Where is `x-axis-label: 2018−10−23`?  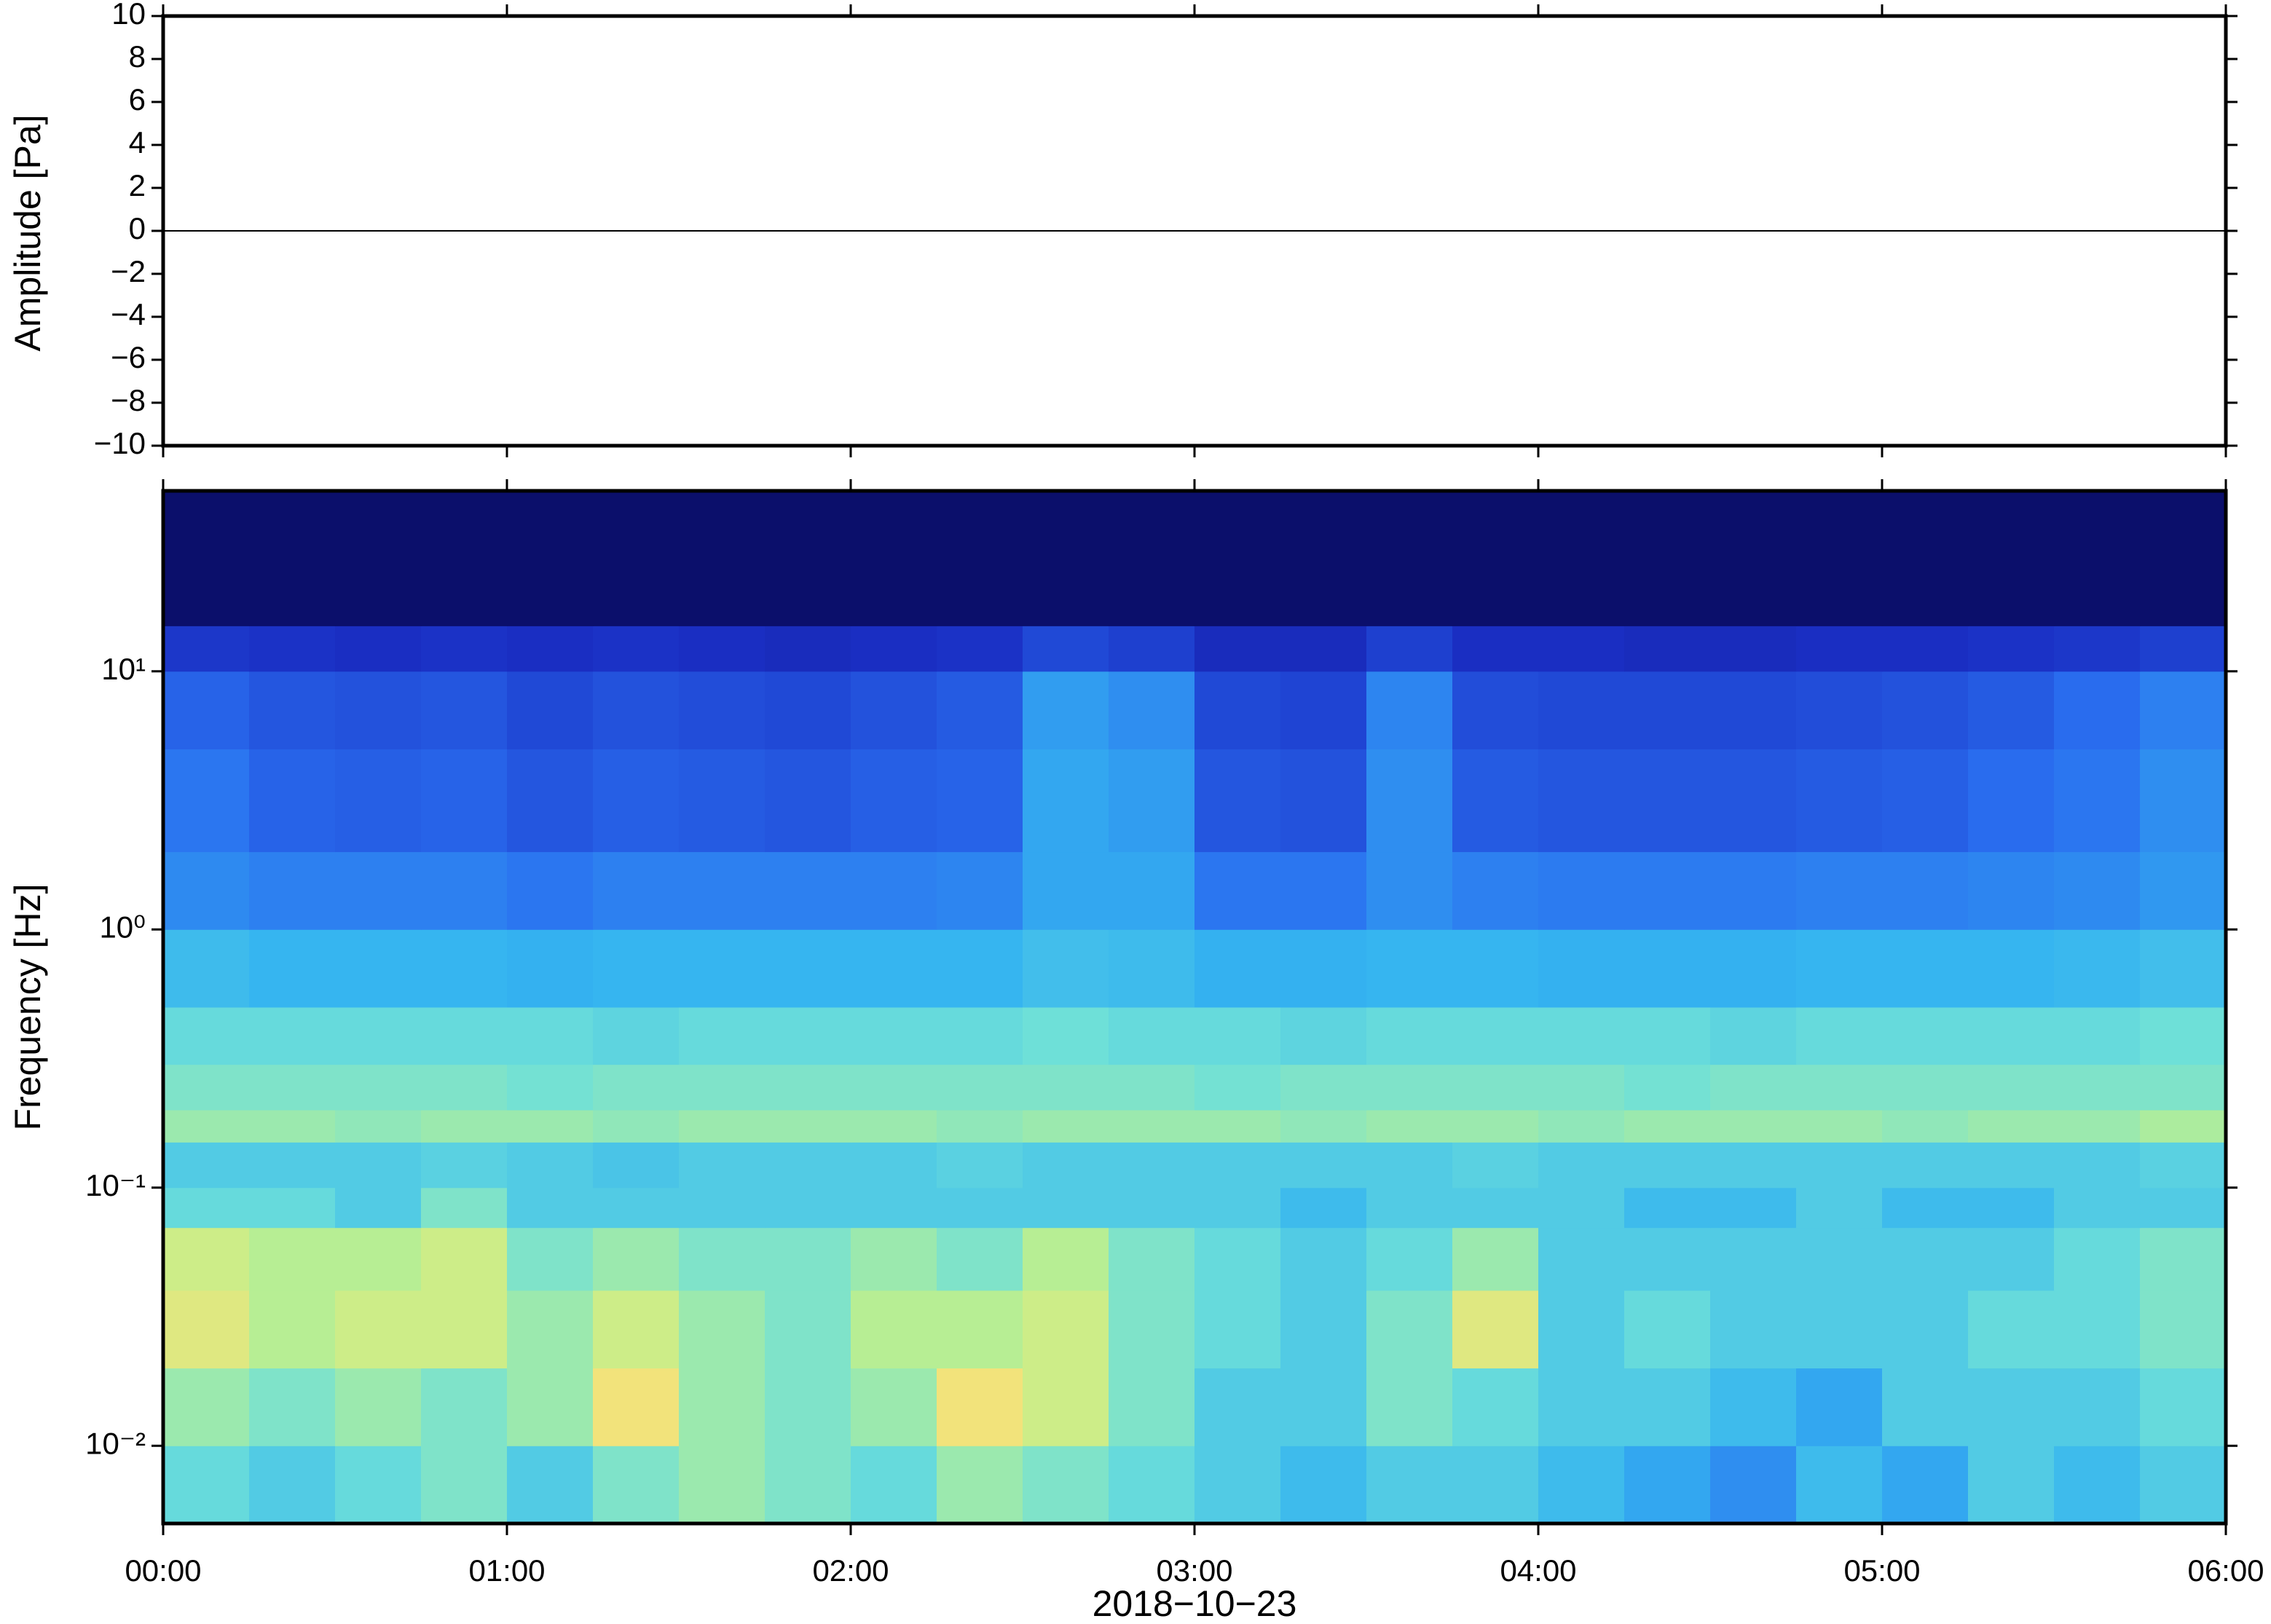
x-axis-label: 2018−10−23 is located at coordinates (1195, 1603).